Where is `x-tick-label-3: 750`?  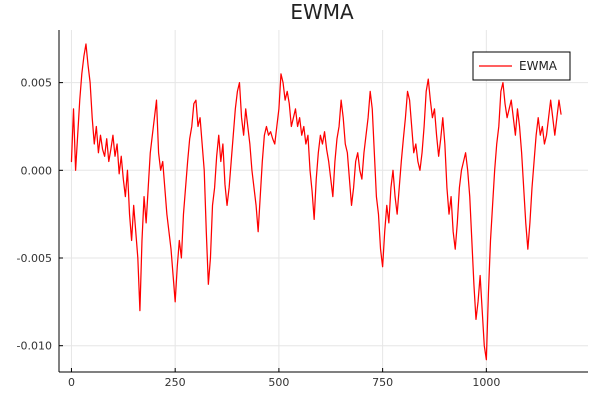 x-tick-label-3: 750 is located at coordinates (382, 382).